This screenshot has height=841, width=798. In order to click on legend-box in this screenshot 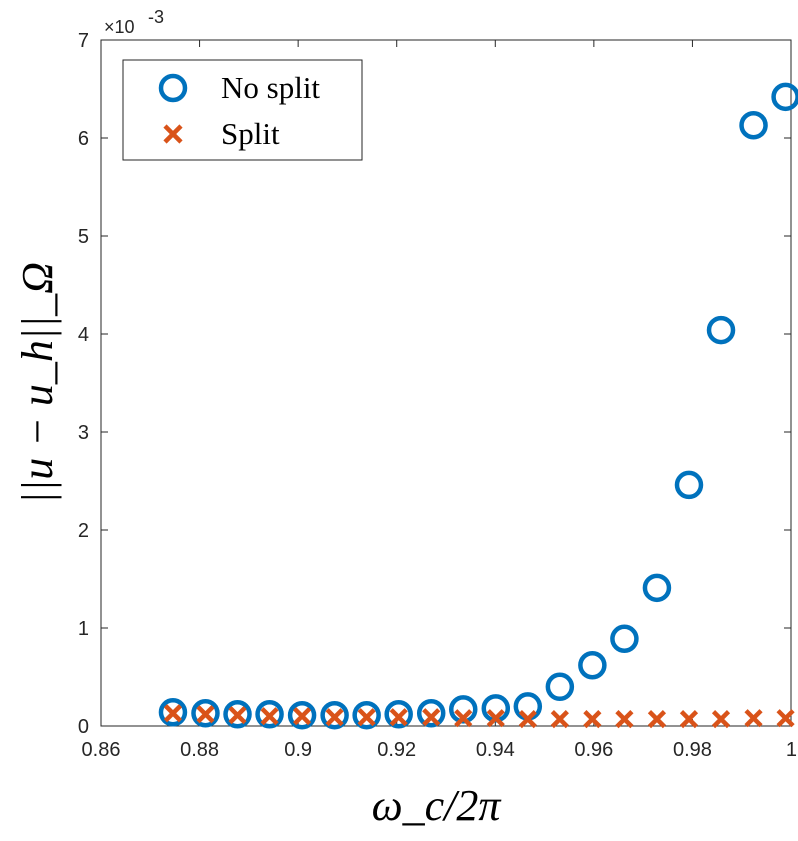, I will do `click(242, 110)`.